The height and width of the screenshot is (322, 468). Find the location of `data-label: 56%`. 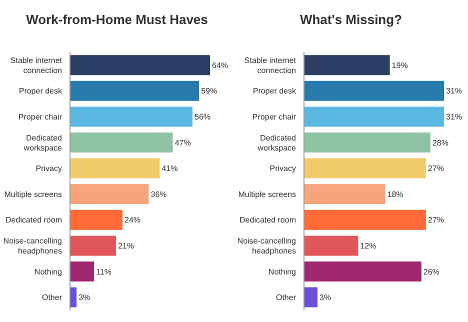

data-label: 56% is located at coordinates (202, 117).